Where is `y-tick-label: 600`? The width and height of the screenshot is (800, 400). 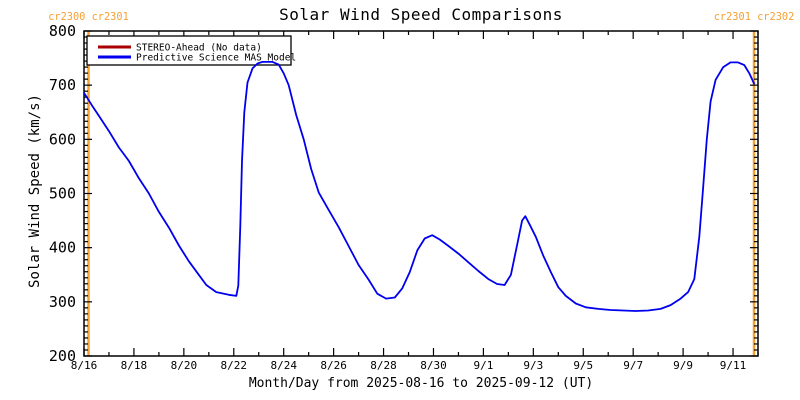 y-tick-label: 600 is located at coordinates (62, 139).